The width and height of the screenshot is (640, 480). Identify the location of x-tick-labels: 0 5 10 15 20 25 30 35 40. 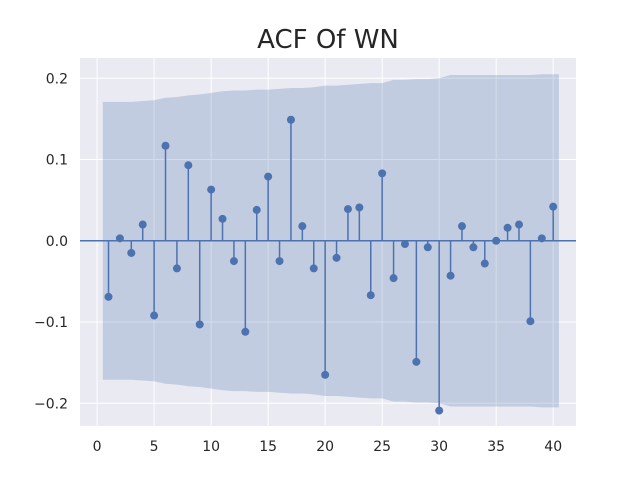
(327, 447).